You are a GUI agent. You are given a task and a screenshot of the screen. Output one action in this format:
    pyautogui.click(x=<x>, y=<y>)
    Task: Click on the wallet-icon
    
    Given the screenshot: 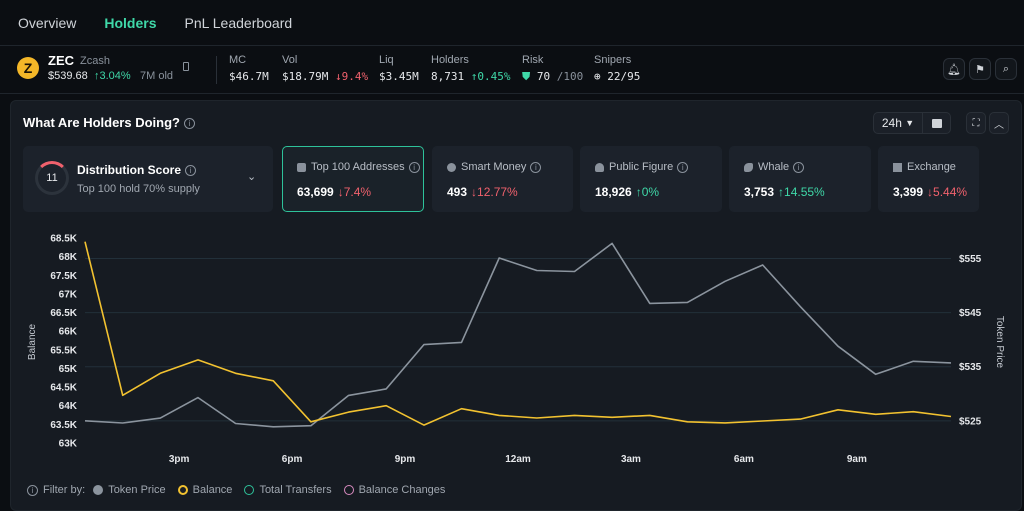 What is the action you would take?
    pyautogui.click(x=301, y=167)
    